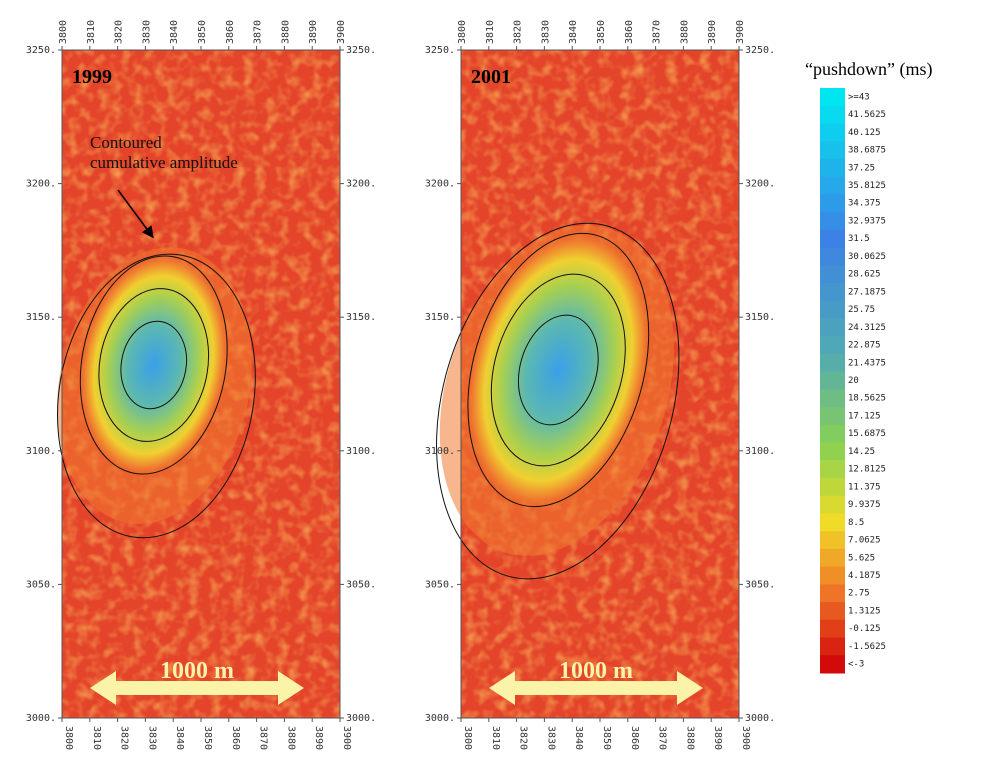  I want to click on colorbar-label: <-3, so click(856, 665).